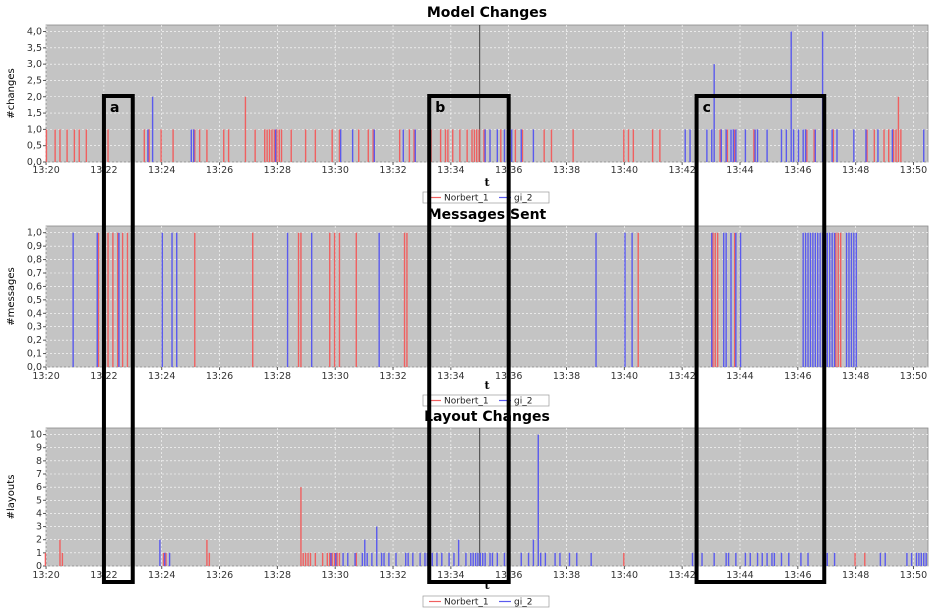 This screenshot has width=930, height=610. I want to click on y-axis-label: #layouts, so click(11, 497).